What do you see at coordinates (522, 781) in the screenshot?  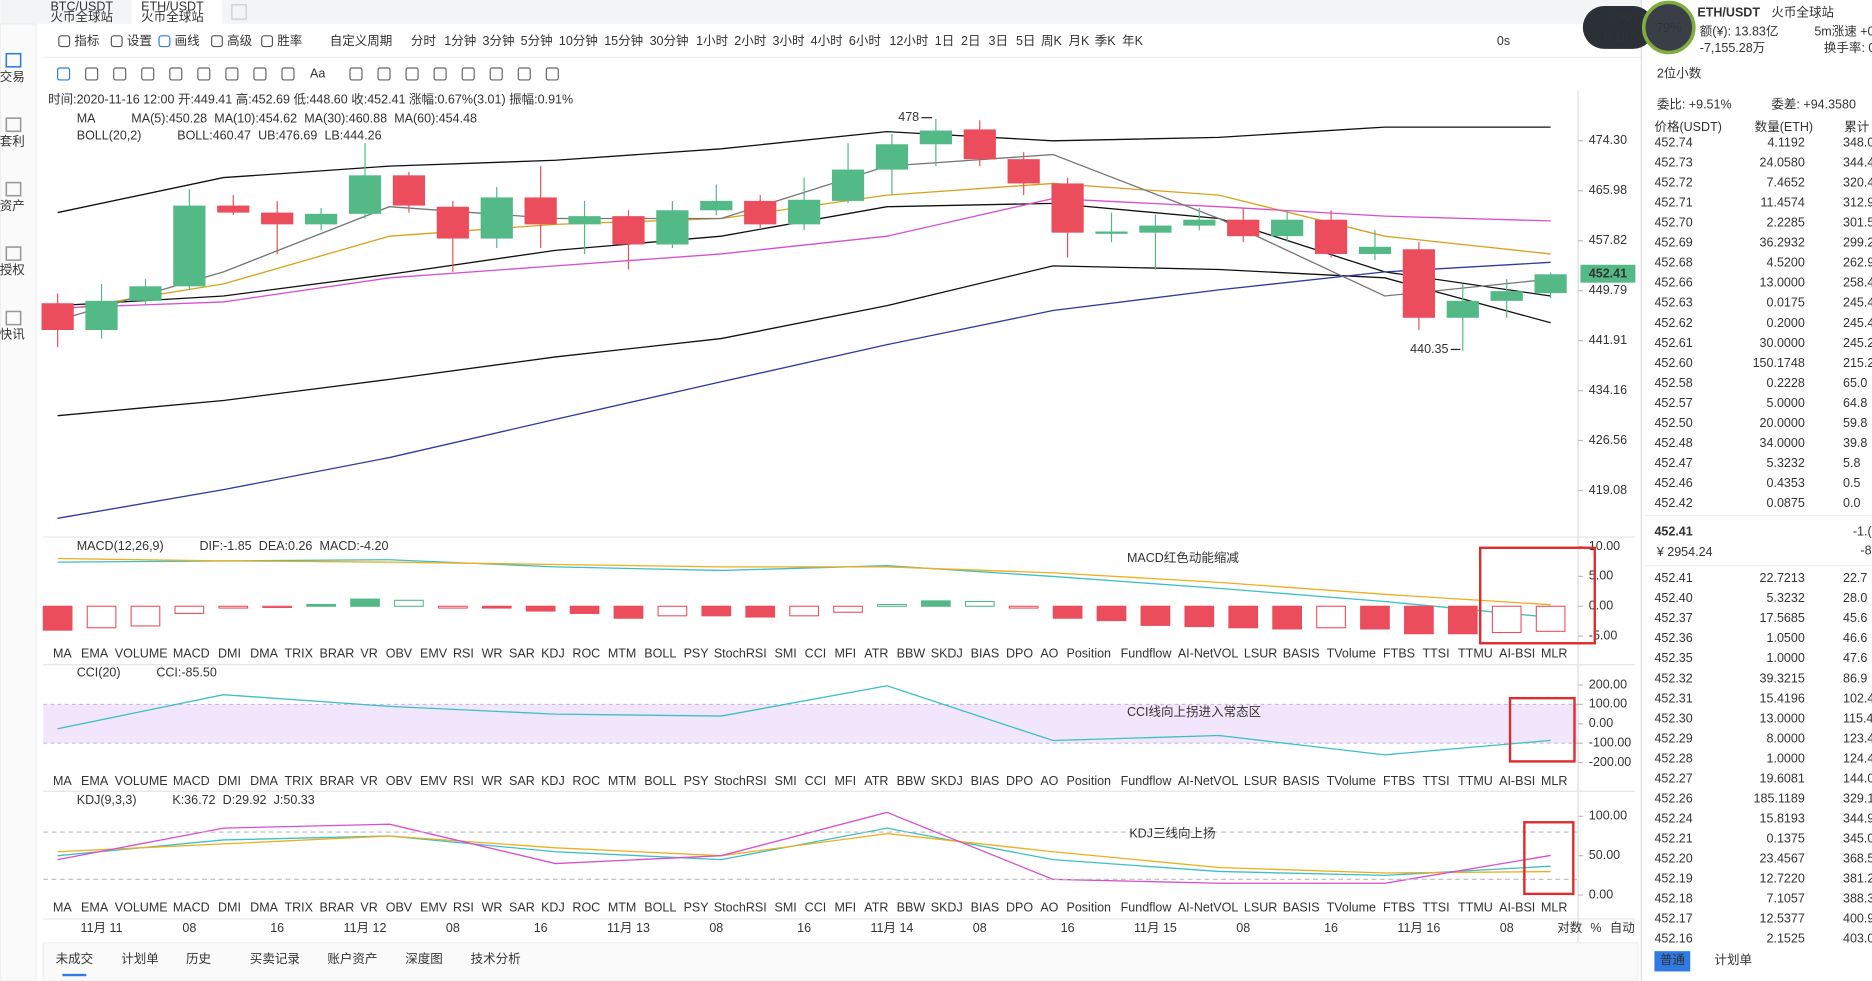 I see `indicator-tab: SAR` at bounding box center [522, 781].